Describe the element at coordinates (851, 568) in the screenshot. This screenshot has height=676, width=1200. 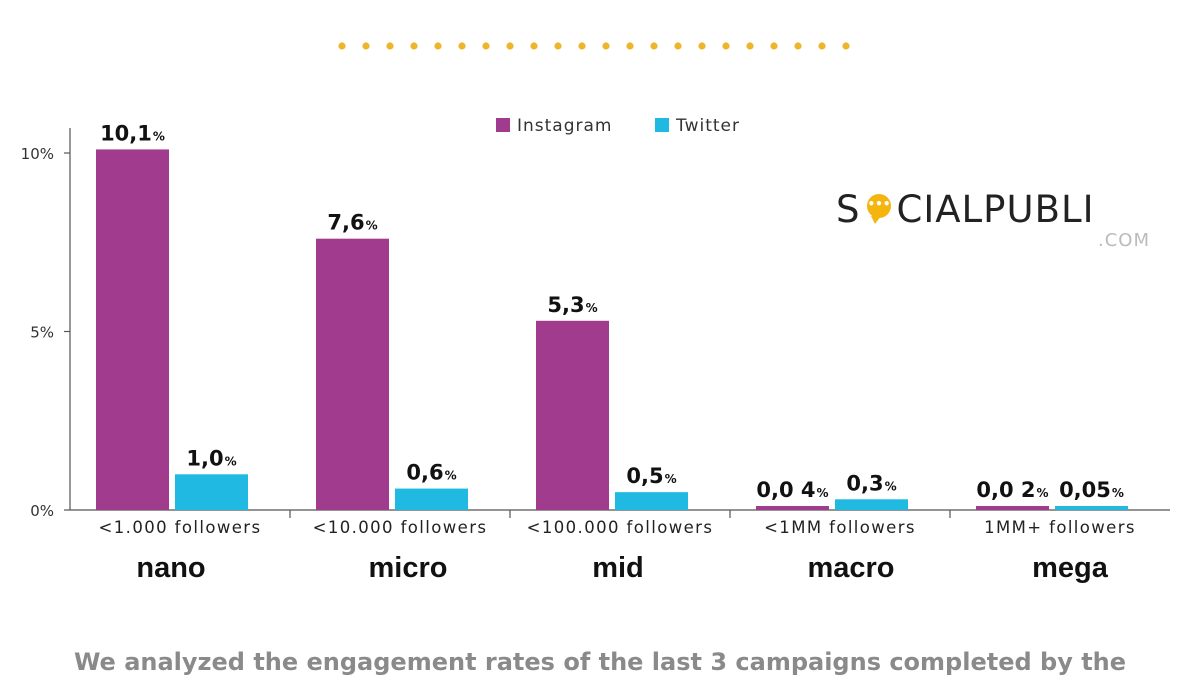
I see `tier-label-macro: macro` at that location.